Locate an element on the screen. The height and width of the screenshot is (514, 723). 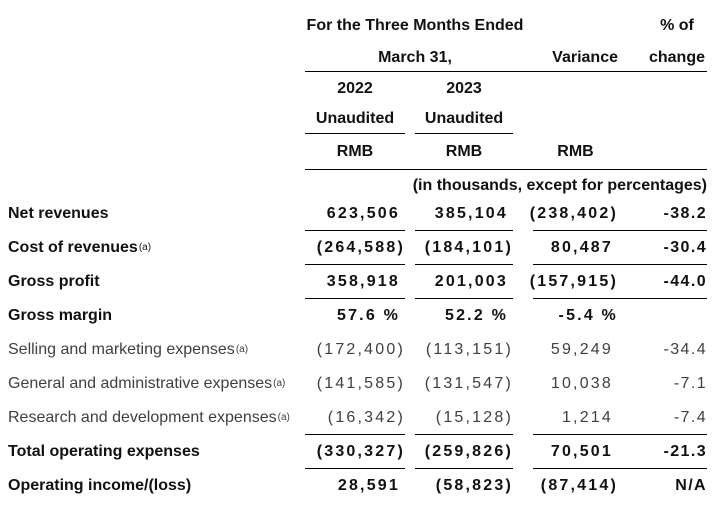
row-label: Research and development expenses is located at coordinates (142, 417).